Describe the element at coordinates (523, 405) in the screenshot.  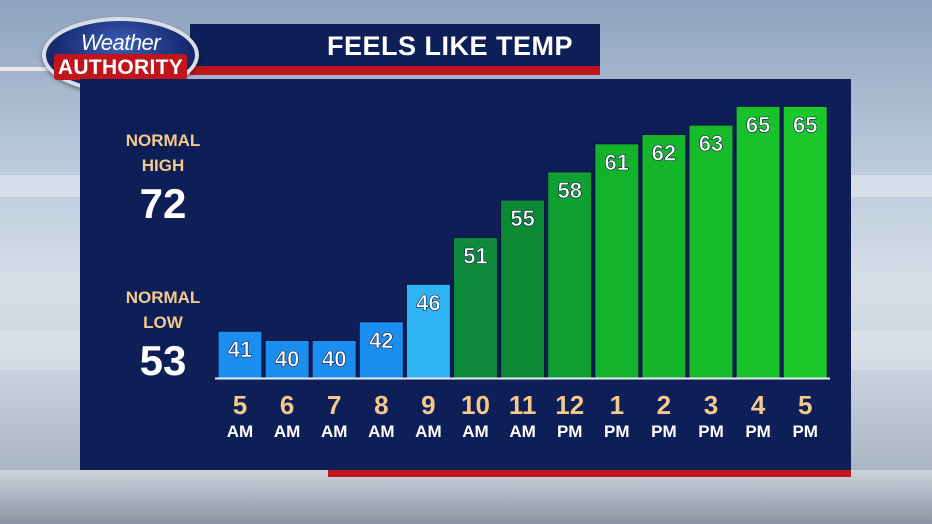
I see `x-tick-hour: 11` at that location.